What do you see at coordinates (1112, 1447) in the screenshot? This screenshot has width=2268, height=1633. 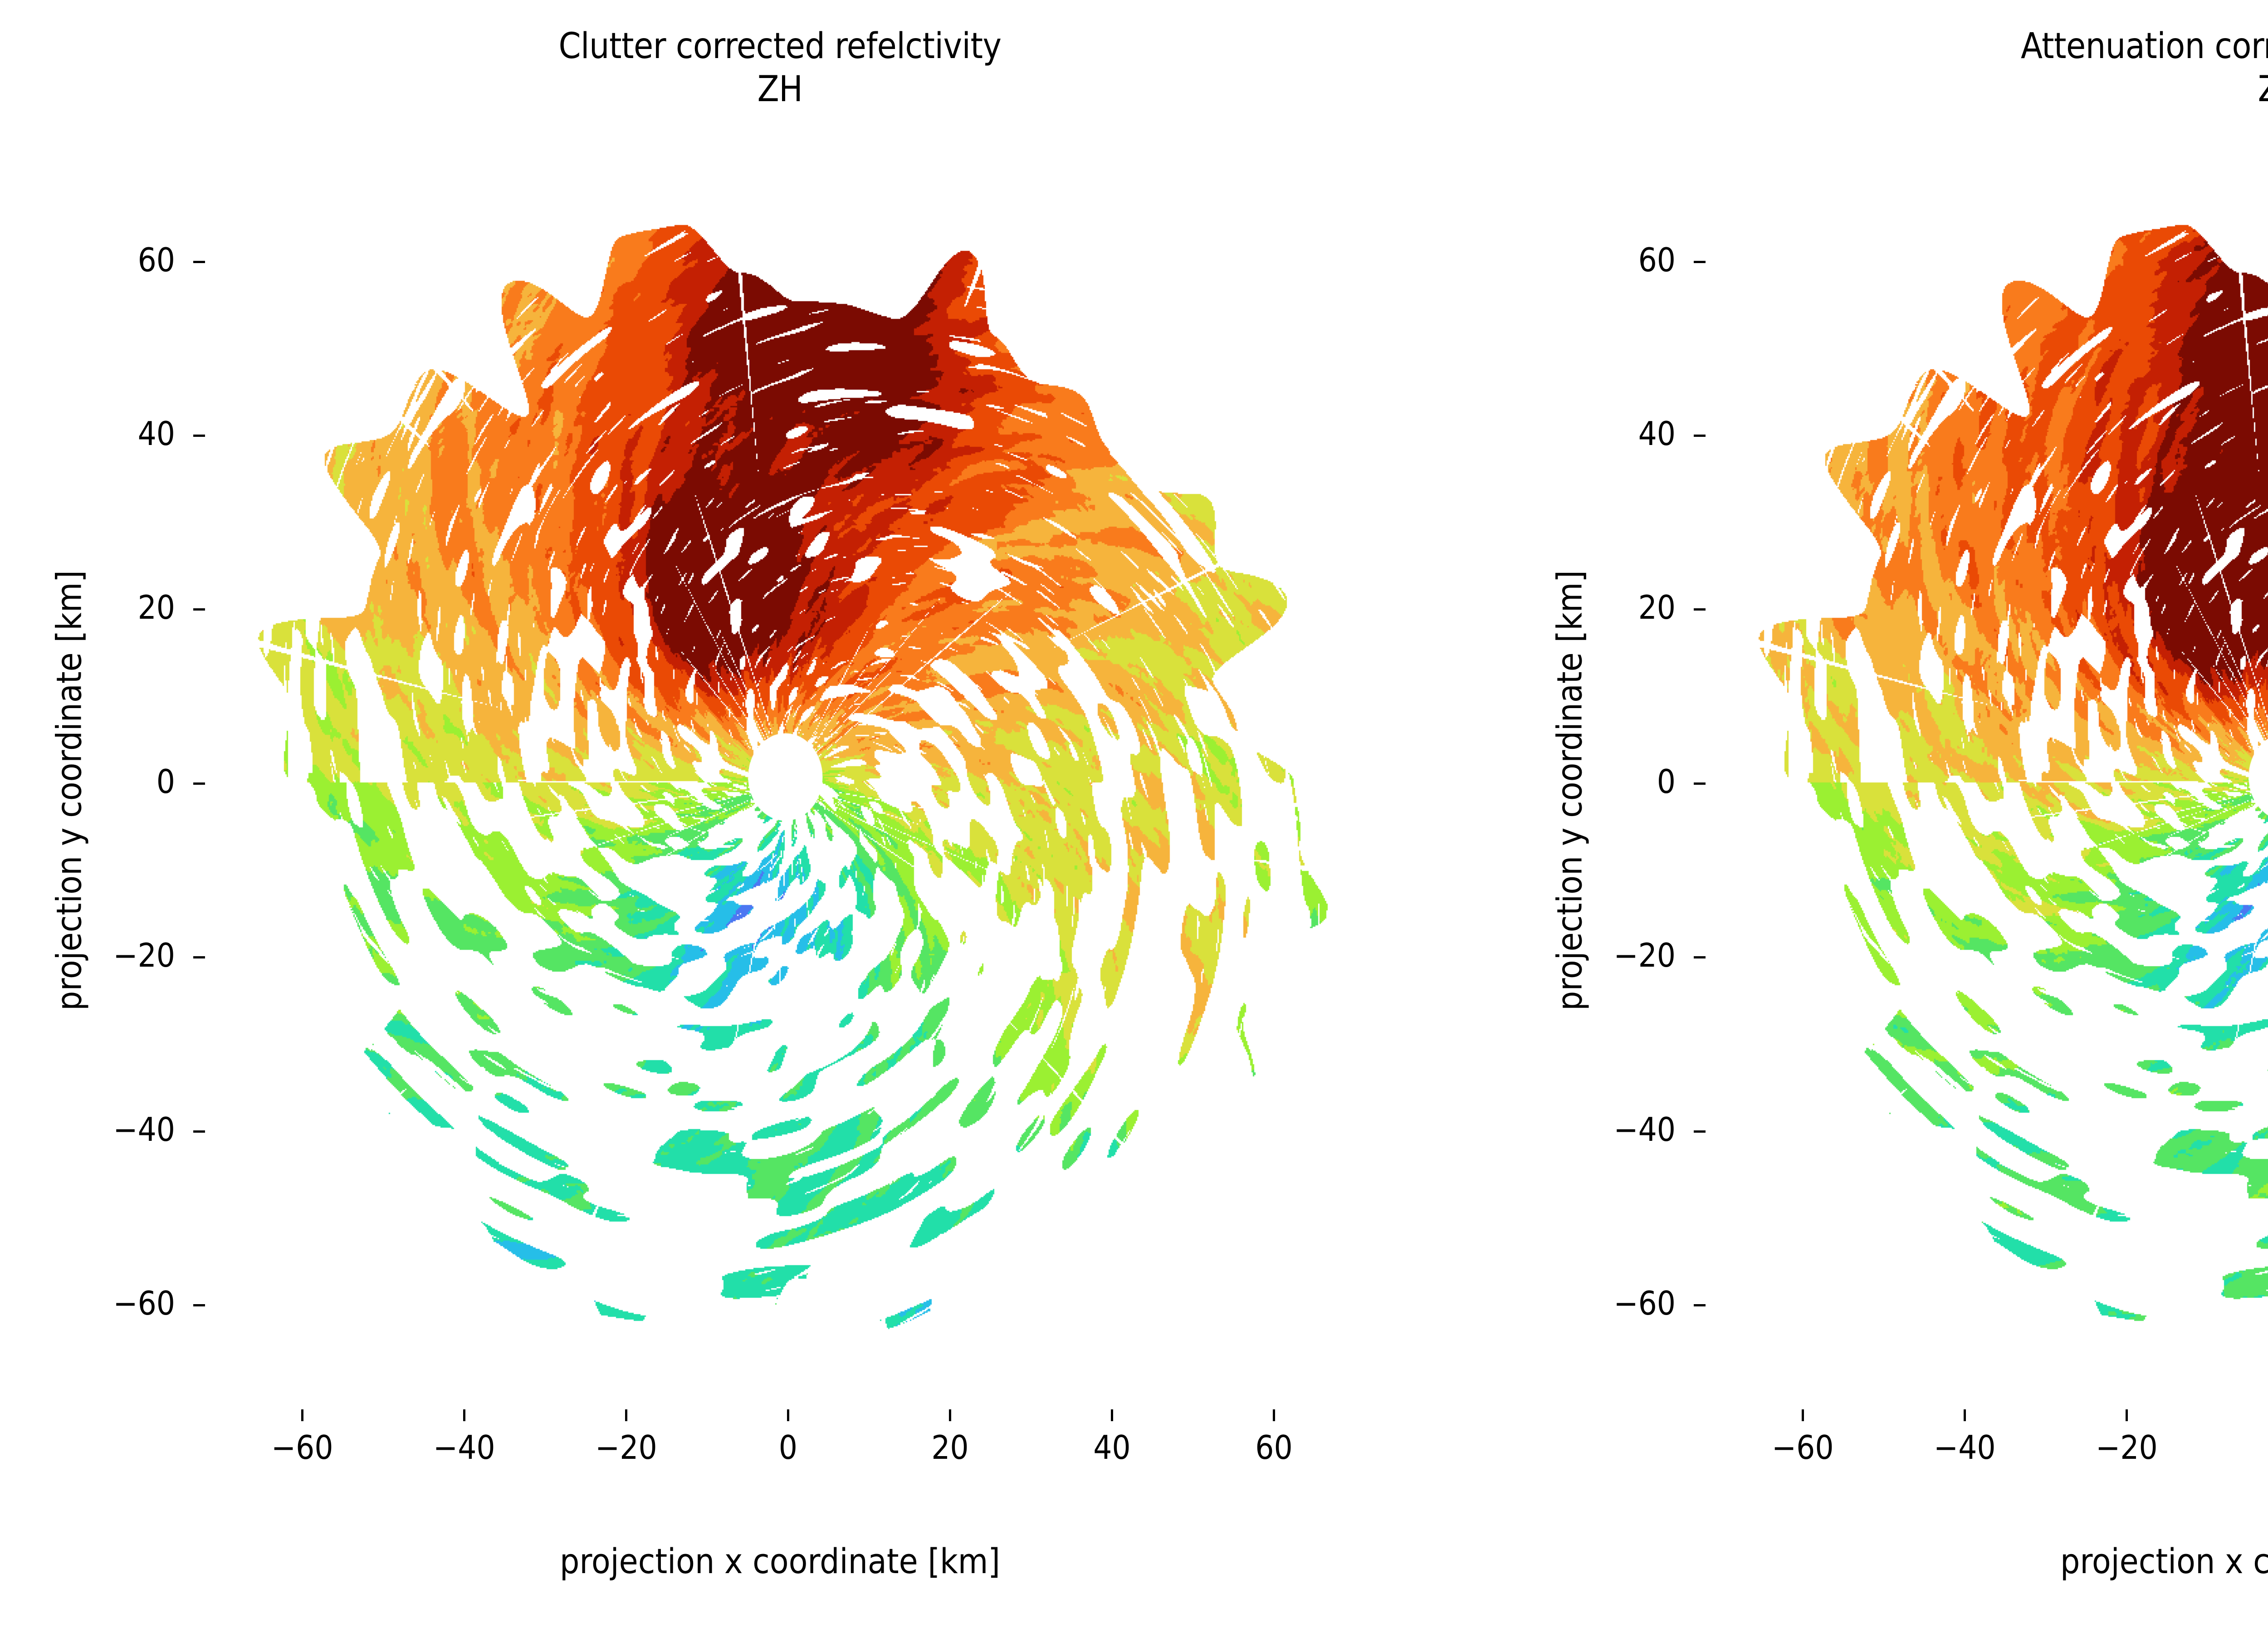 I see `xtick-label: 40` at bounding box center [1112, 1447].